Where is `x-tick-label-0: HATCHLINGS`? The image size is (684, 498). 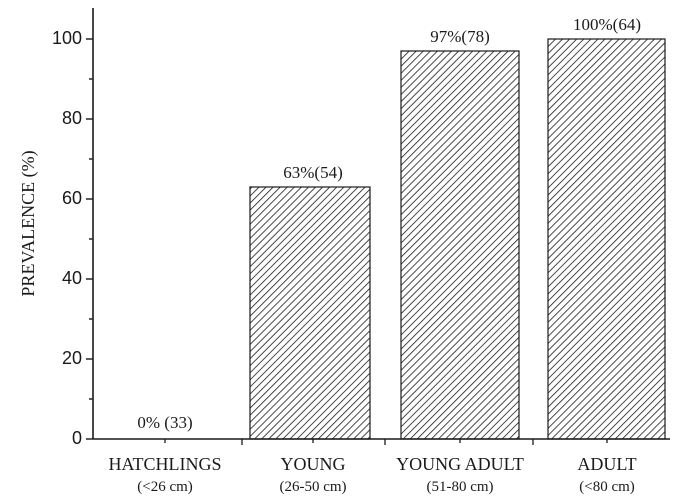 x-tick-label-0: HATCHLINGS is located at coordinates (164, 464).